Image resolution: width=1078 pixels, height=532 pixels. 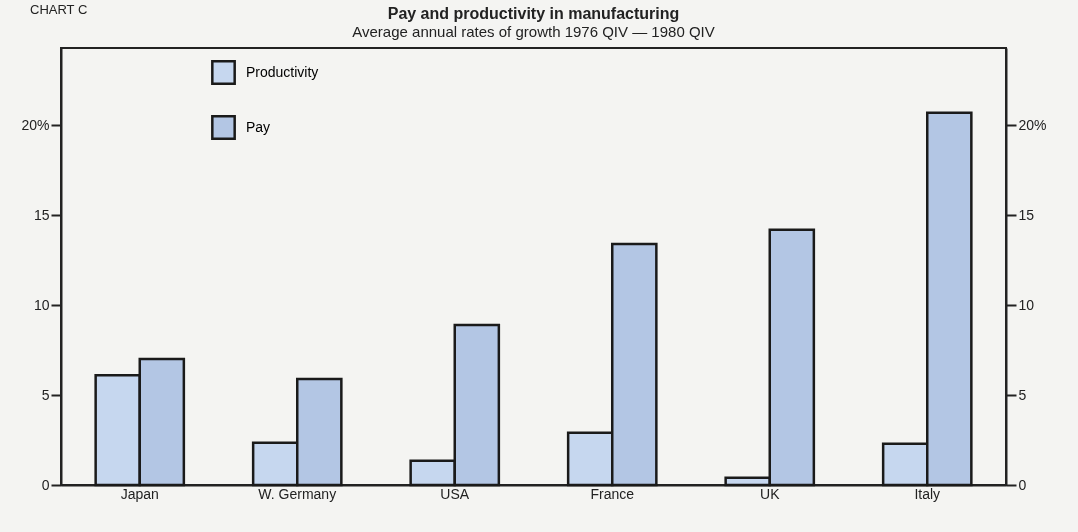 I want to click on y-tick-label: 0, so click(x=45, y=484).